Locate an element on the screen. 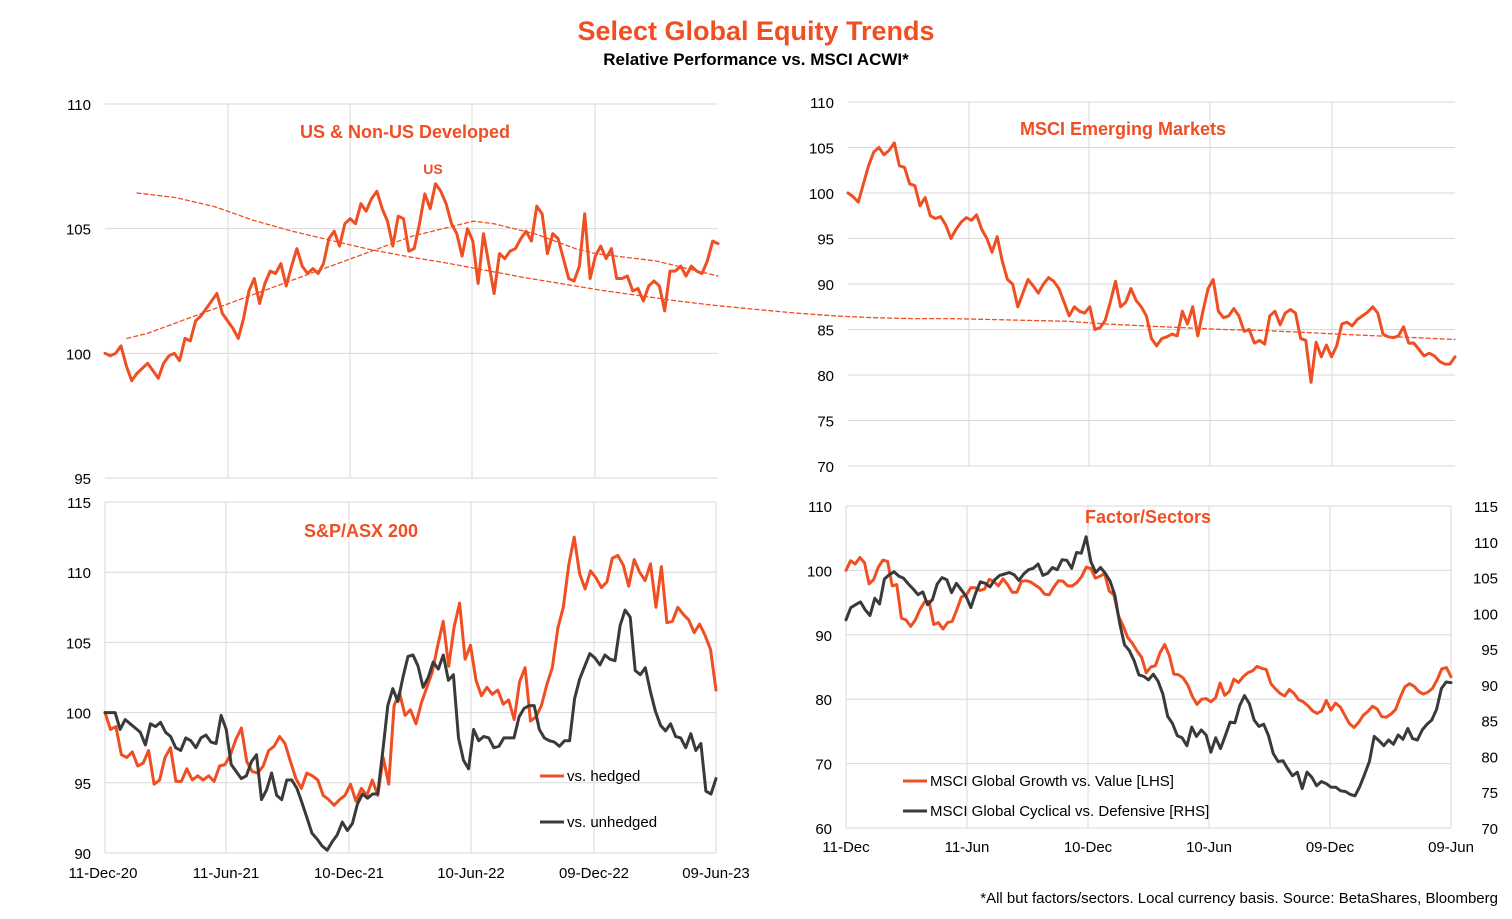 The height and width of the screenshot is (919, 1512). series-line-msci-global-cyclical-vs-defensive-rhs is located at coordinates (1148, 666).